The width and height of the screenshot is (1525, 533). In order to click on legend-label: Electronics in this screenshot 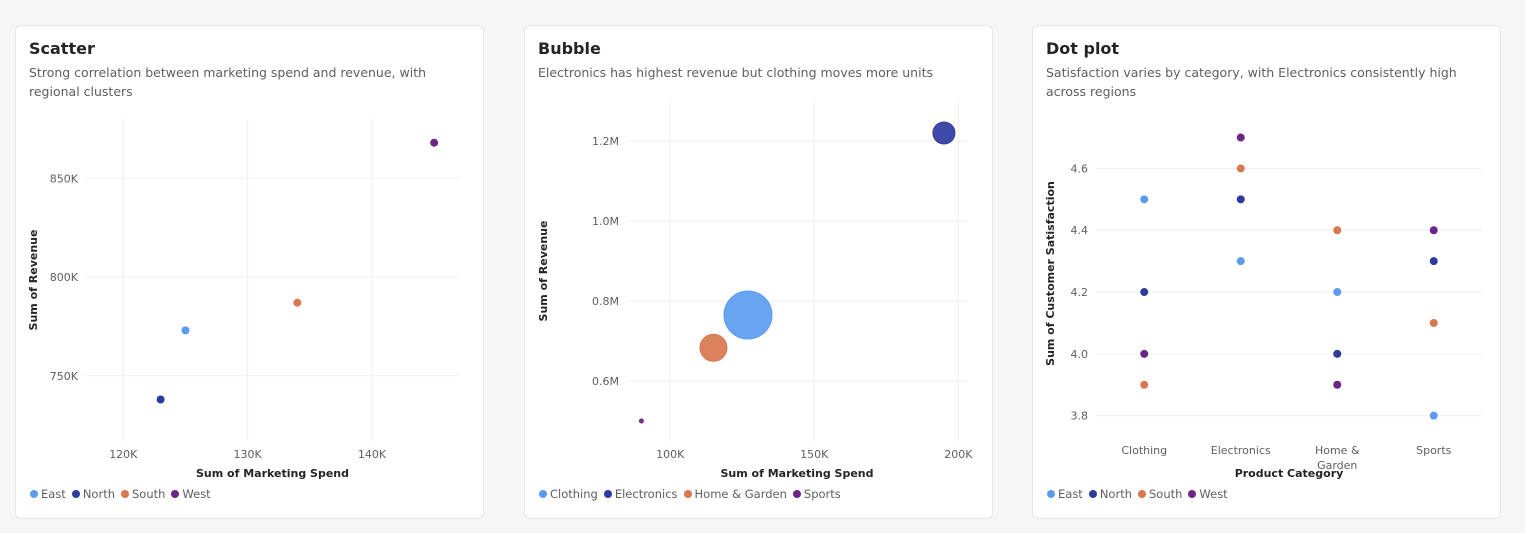, I will do `click(646, 494)`.